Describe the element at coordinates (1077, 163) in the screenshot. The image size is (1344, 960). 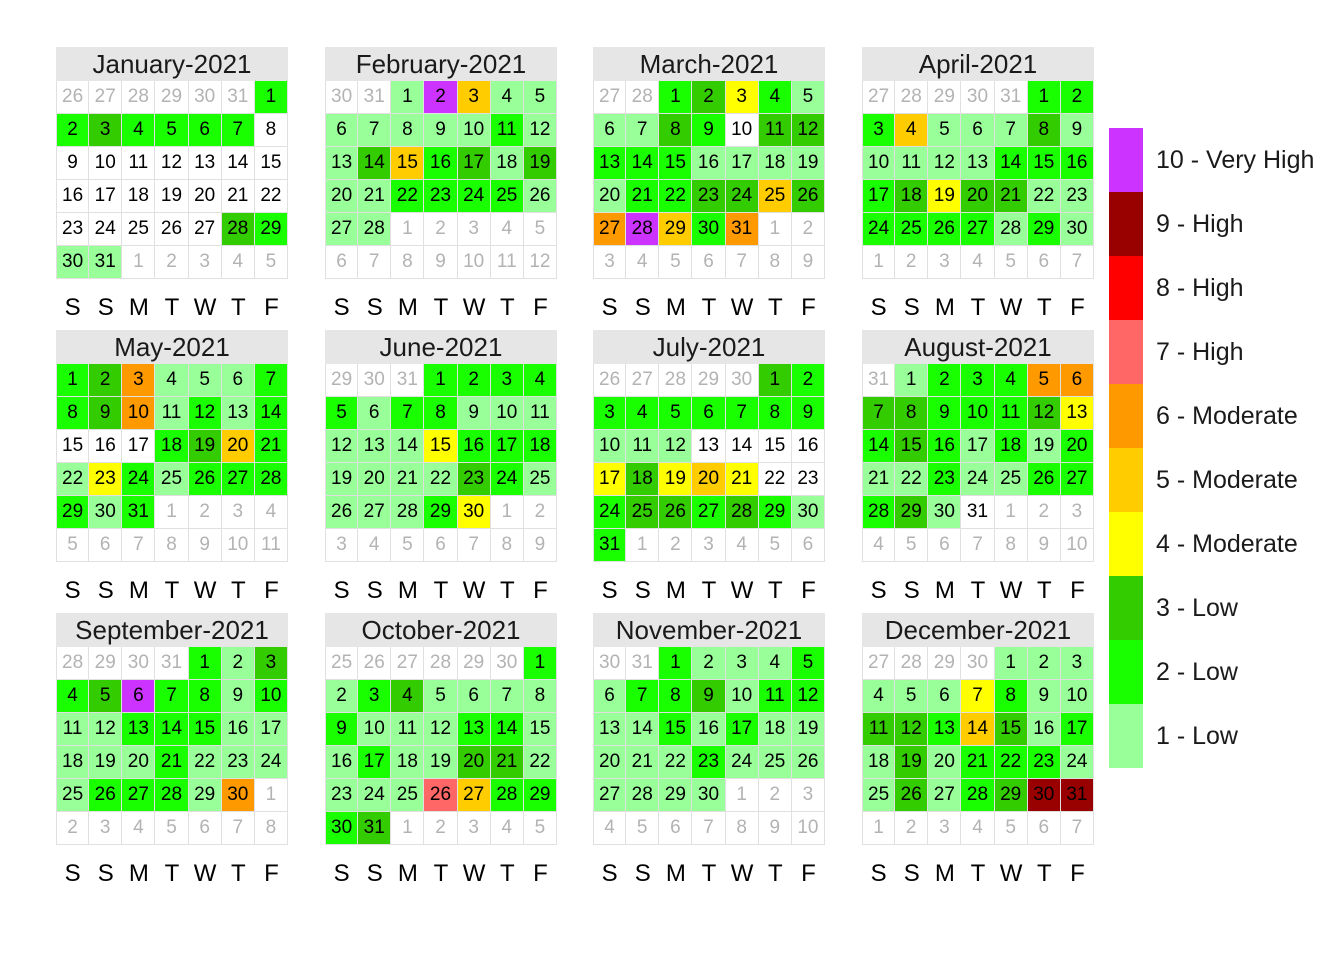
I see `day-cell: 16` at that location.